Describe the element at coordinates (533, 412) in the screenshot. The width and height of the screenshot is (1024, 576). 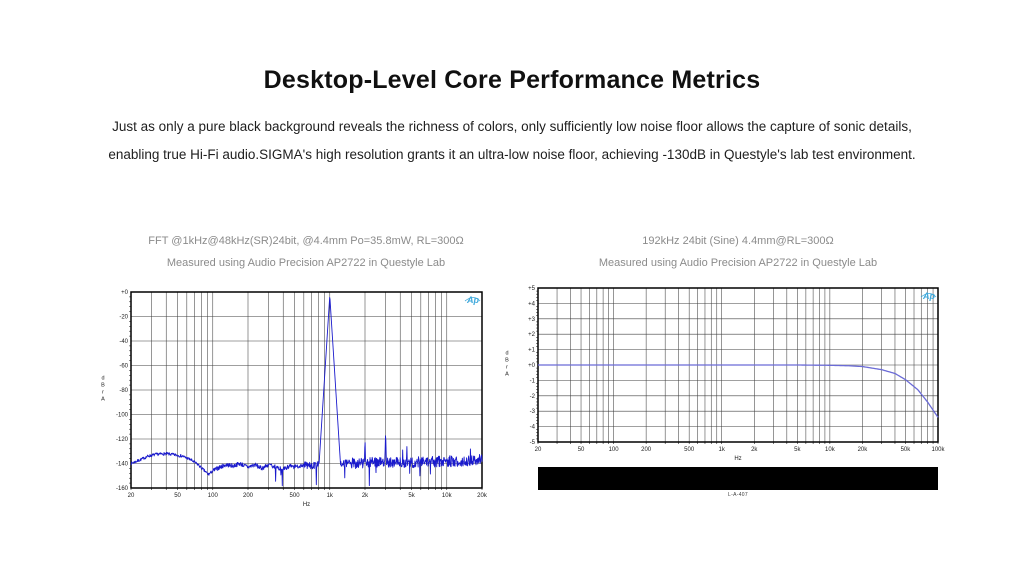
I see `svg-text: -3` at that location.